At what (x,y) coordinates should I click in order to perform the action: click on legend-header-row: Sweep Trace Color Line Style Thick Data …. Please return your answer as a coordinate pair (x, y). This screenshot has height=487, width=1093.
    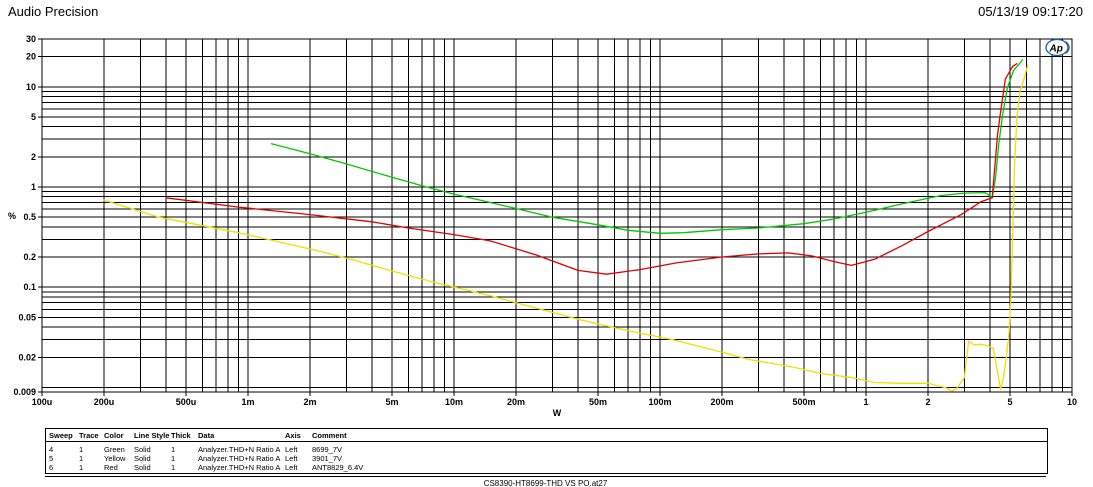
    Looking at the image, I should click on (546, 435).